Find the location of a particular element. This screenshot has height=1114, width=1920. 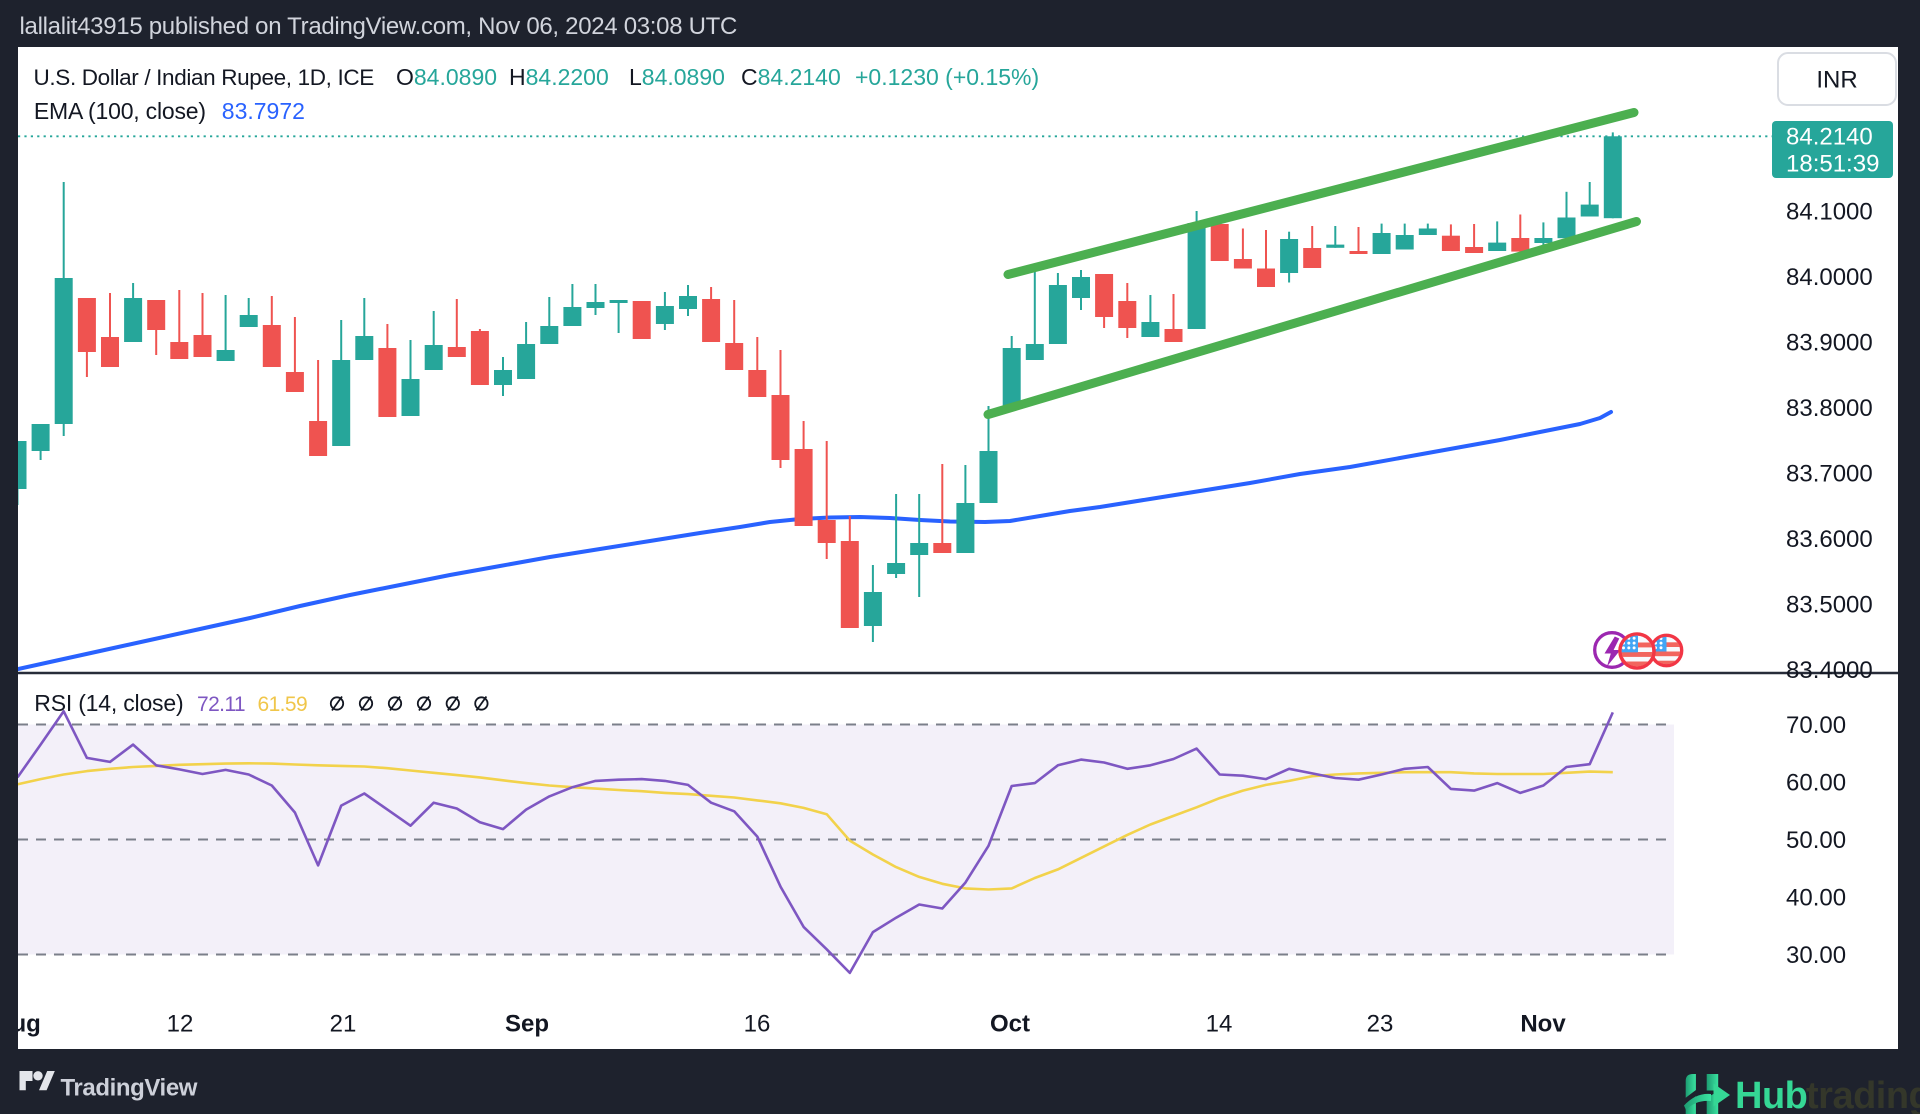

svg-text: C84.2140 is located at coordinates (791, 77).